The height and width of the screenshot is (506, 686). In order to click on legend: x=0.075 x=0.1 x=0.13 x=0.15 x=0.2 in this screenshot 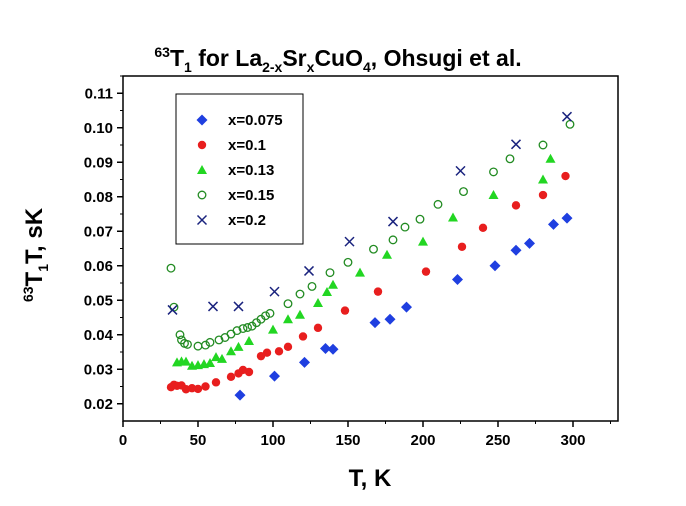, I will do `click(239, 169)`.